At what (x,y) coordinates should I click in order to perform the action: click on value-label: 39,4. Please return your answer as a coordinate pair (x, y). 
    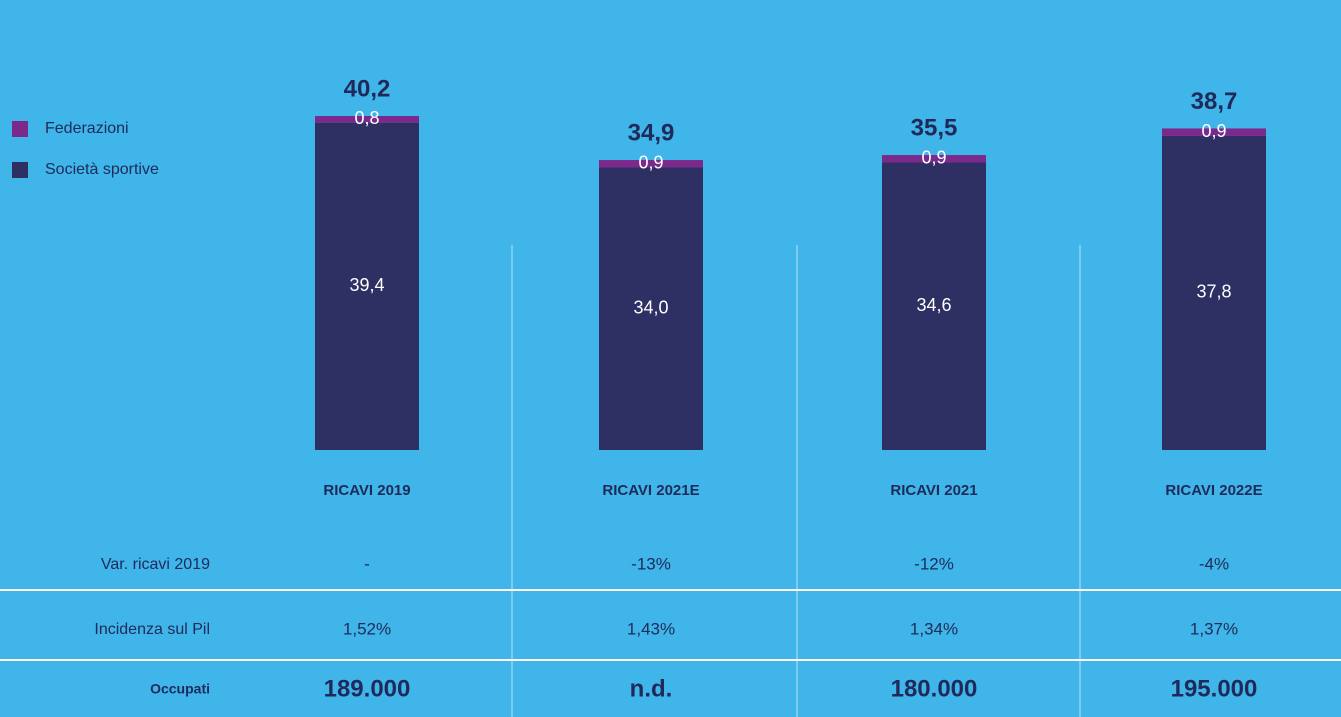
    Looking at the image, I should click on (366, 285).